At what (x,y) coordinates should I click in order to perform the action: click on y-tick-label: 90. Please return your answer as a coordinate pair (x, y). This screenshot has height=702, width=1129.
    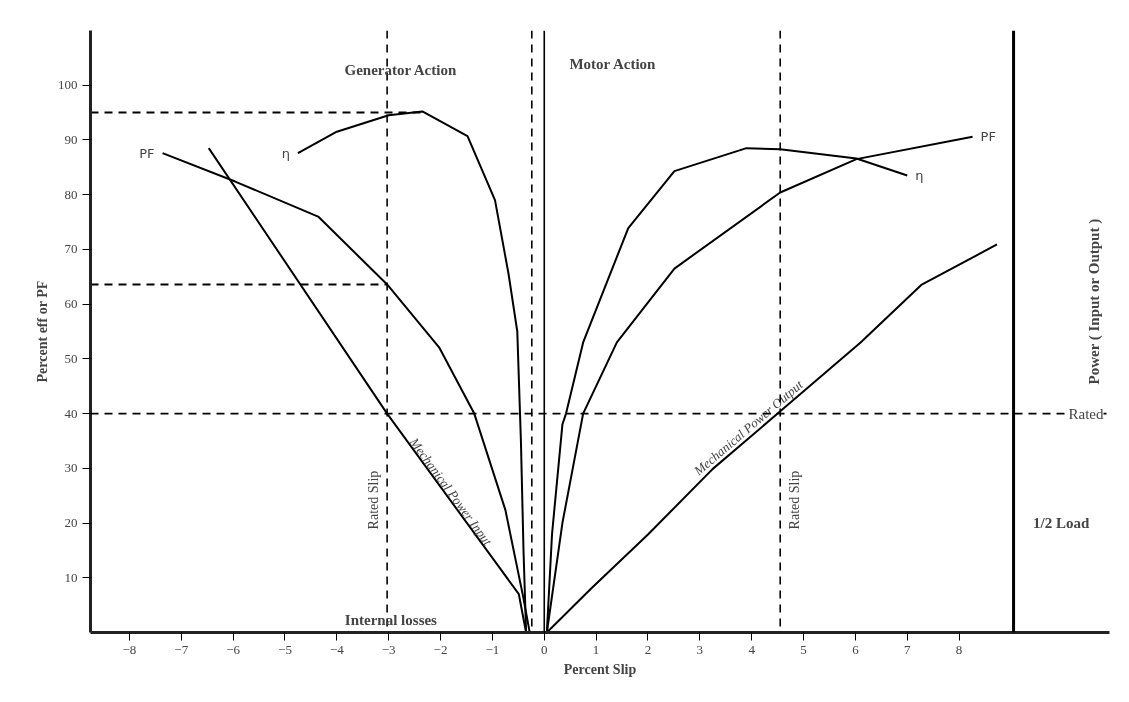
    Looking at the image, I should click on (71, 139).